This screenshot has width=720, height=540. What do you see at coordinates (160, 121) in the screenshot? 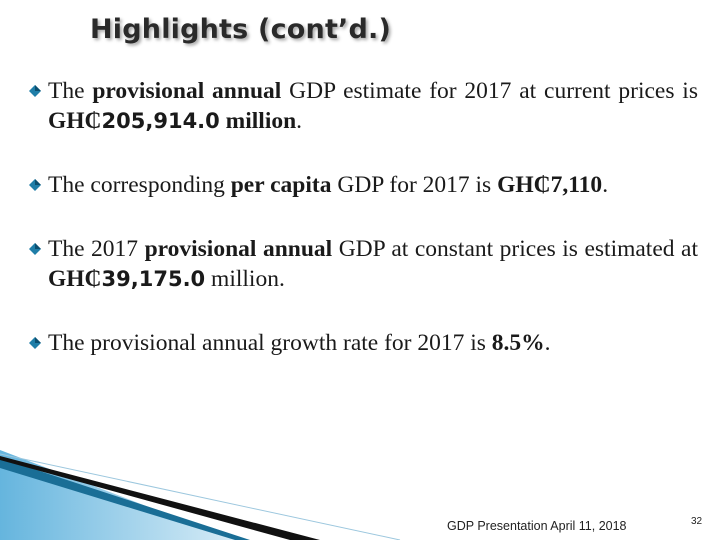
I see `bullet-number: 205,914.0` at bounding box center [160, 121].